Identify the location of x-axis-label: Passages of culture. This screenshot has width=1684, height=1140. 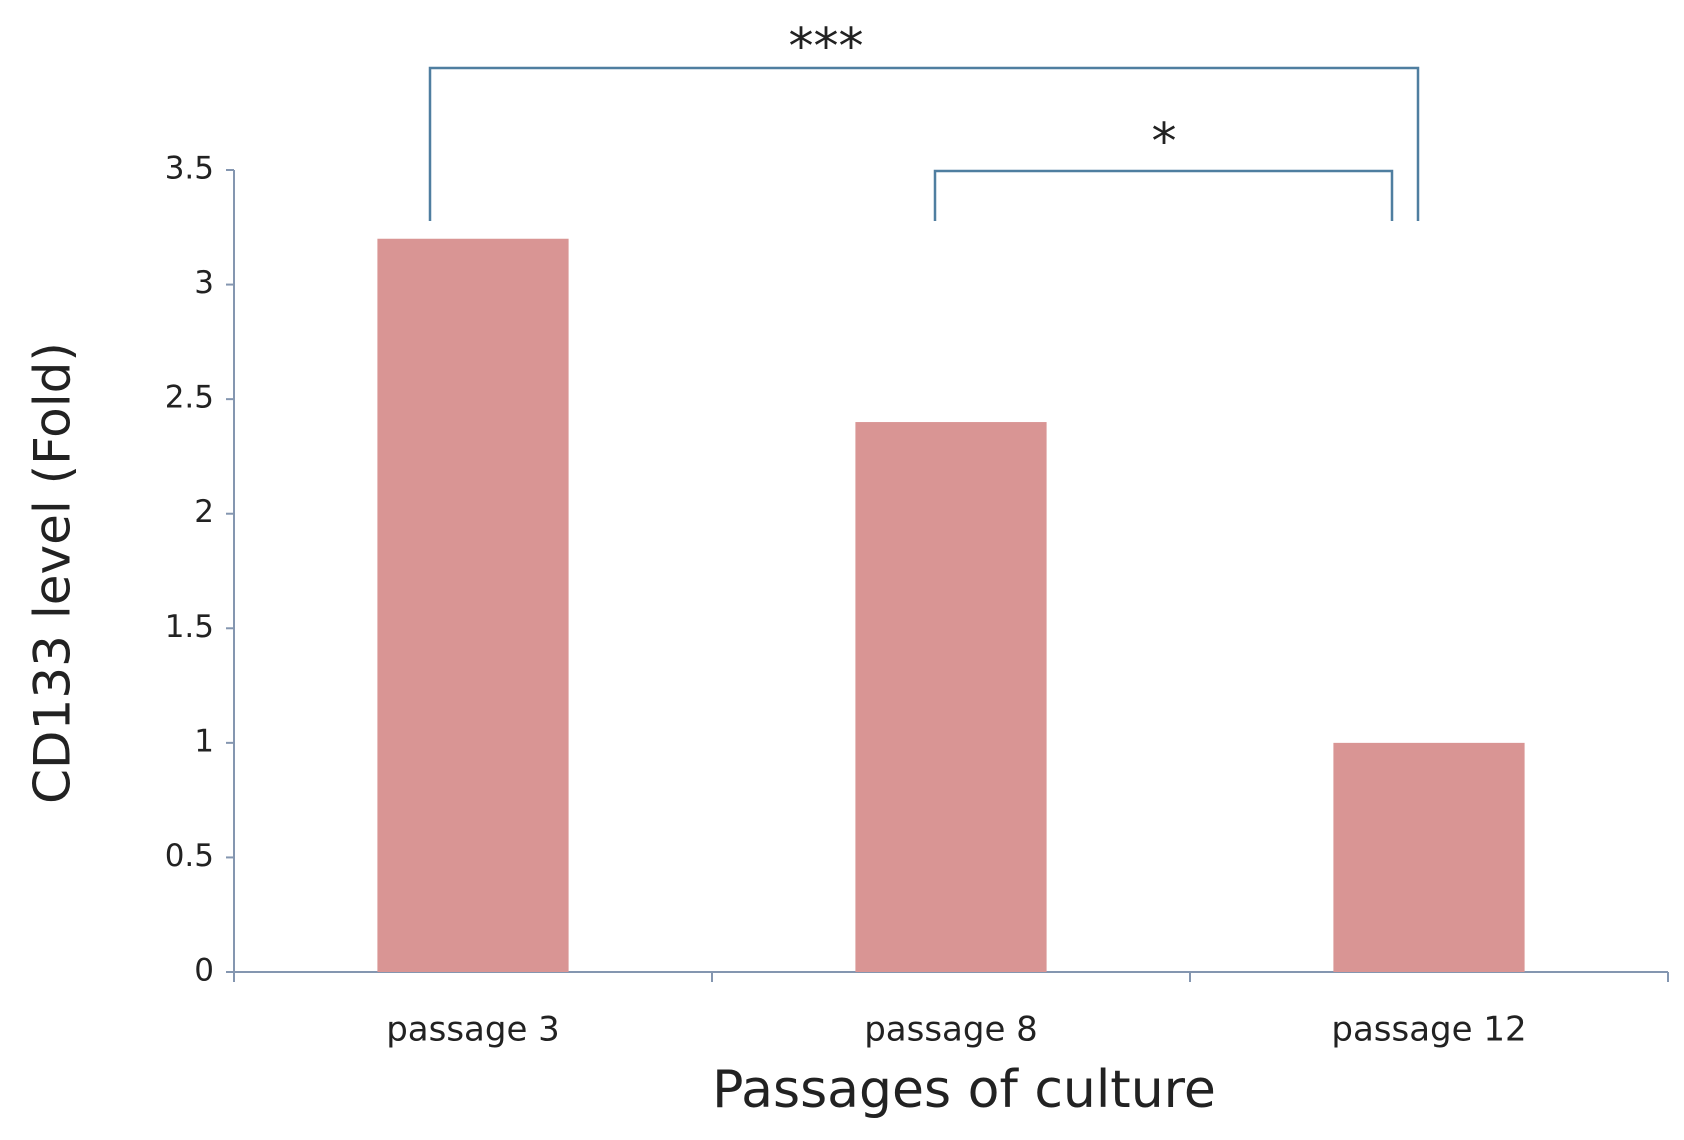
(964, 1090).